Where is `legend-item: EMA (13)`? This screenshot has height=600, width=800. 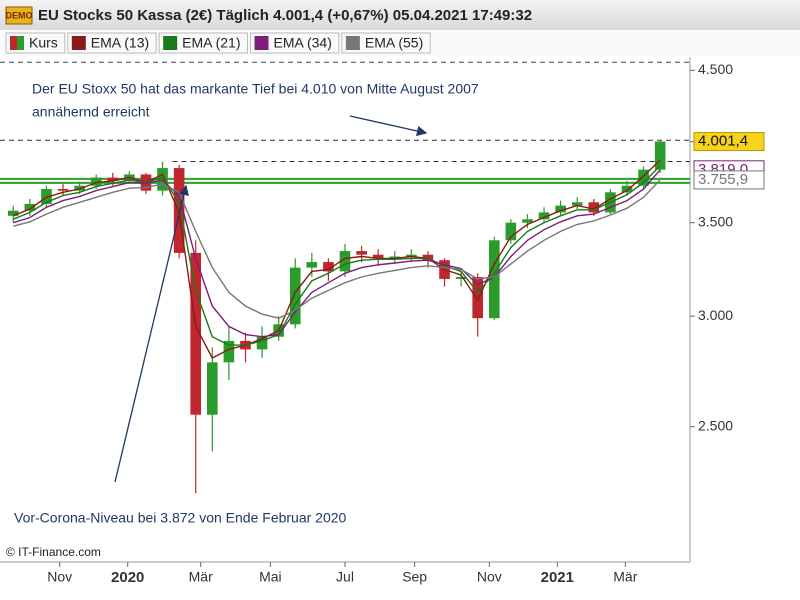
legend-item: EMA (13) is located at coordinates (112, 43).